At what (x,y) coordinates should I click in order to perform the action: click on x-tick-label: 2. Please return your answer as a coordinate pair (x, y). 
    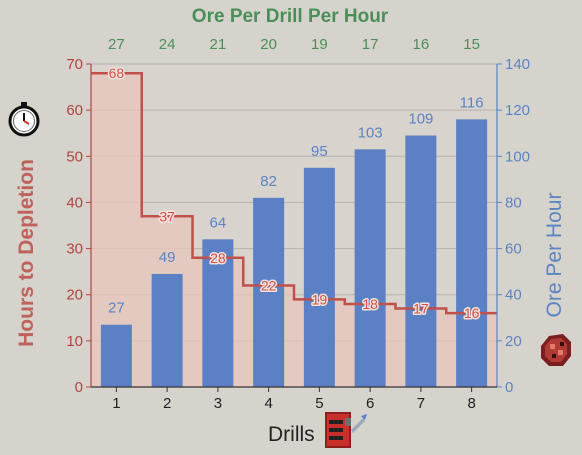
    Looking at the image, I should click on (167, 403).